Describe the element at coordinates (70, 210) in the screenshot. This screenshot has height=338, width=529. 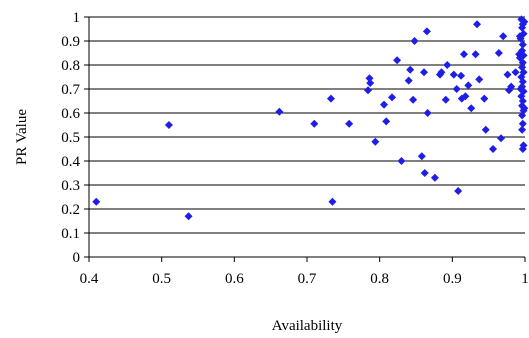
I see `y-tick-label: 0.2` at that location.